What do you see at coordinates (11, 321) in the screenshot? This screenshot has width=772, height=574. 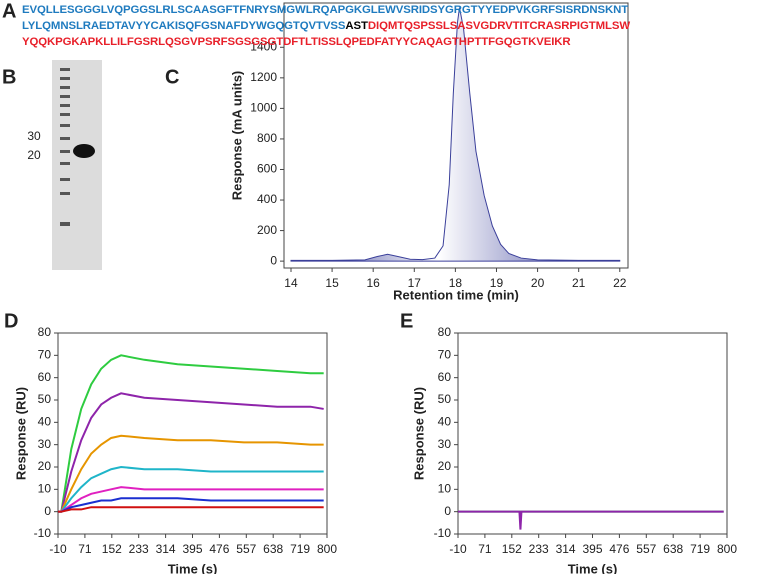 I see `panel-label: D` at bounding box center [11, 321].